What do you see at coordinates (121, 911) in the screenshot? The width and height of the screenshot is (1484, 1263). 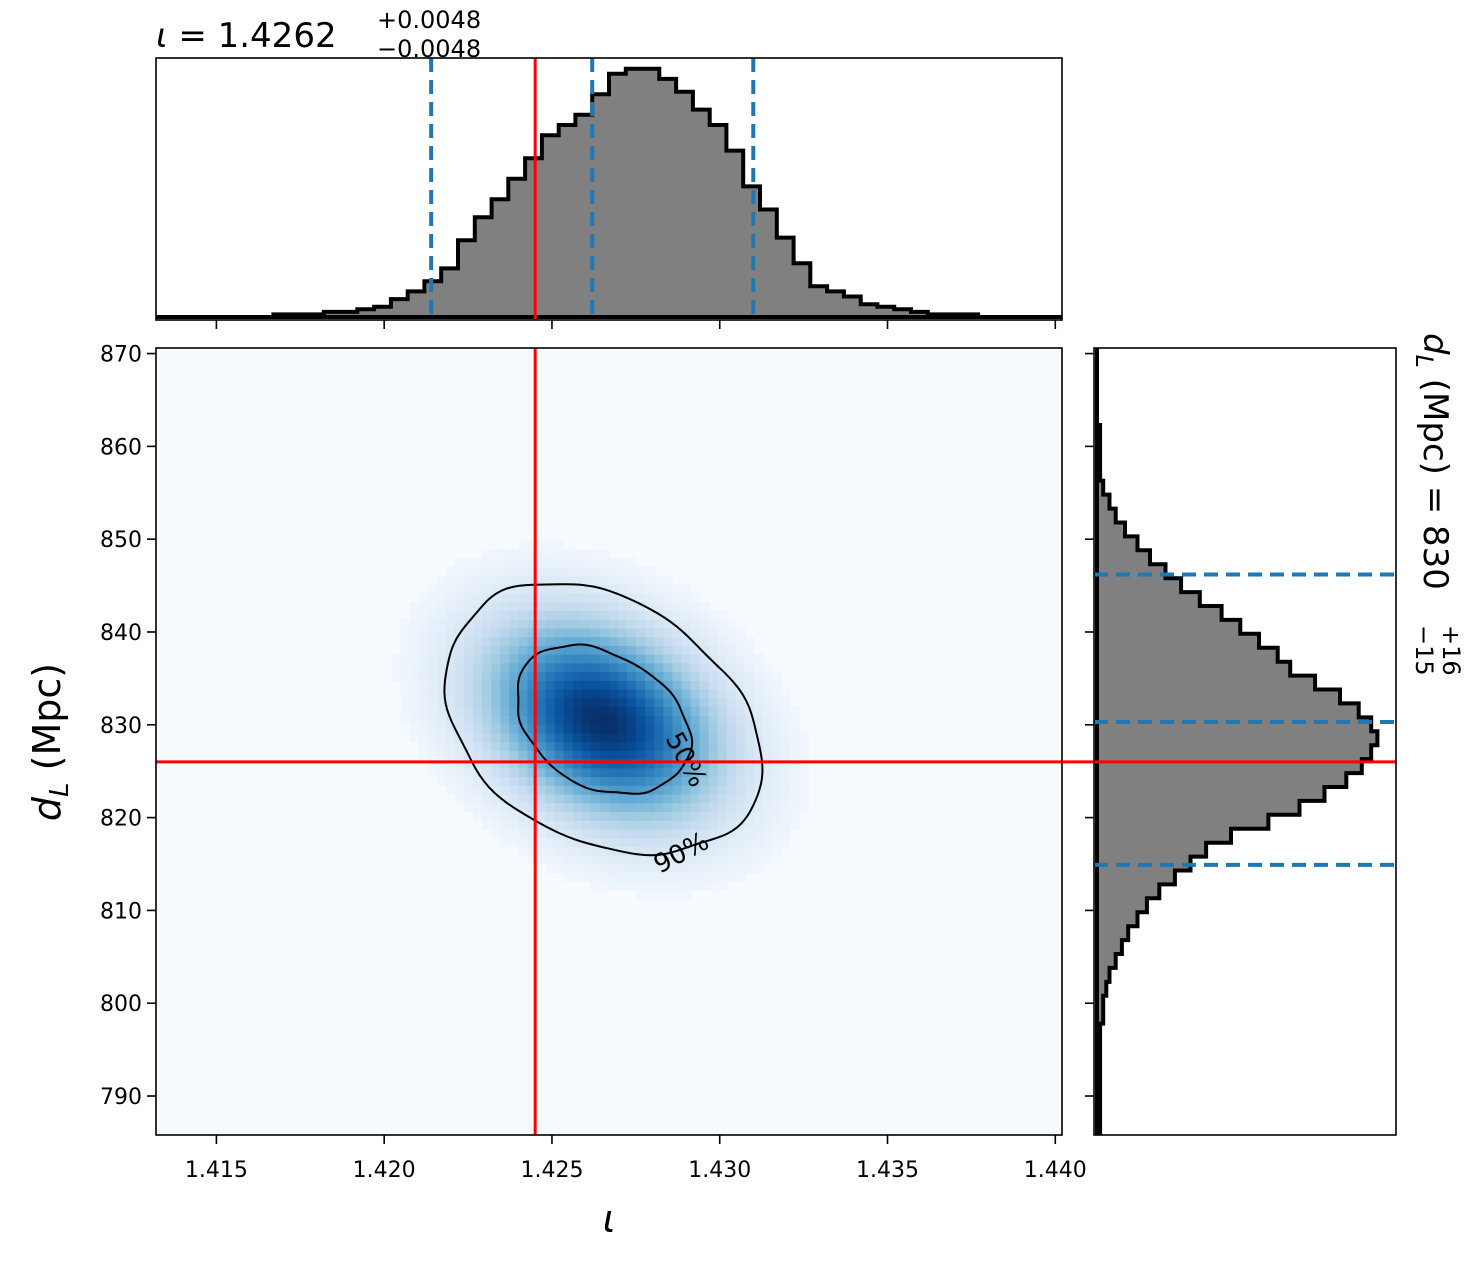 I see `y-tick-label: 810` at bounding box center [121, 911].